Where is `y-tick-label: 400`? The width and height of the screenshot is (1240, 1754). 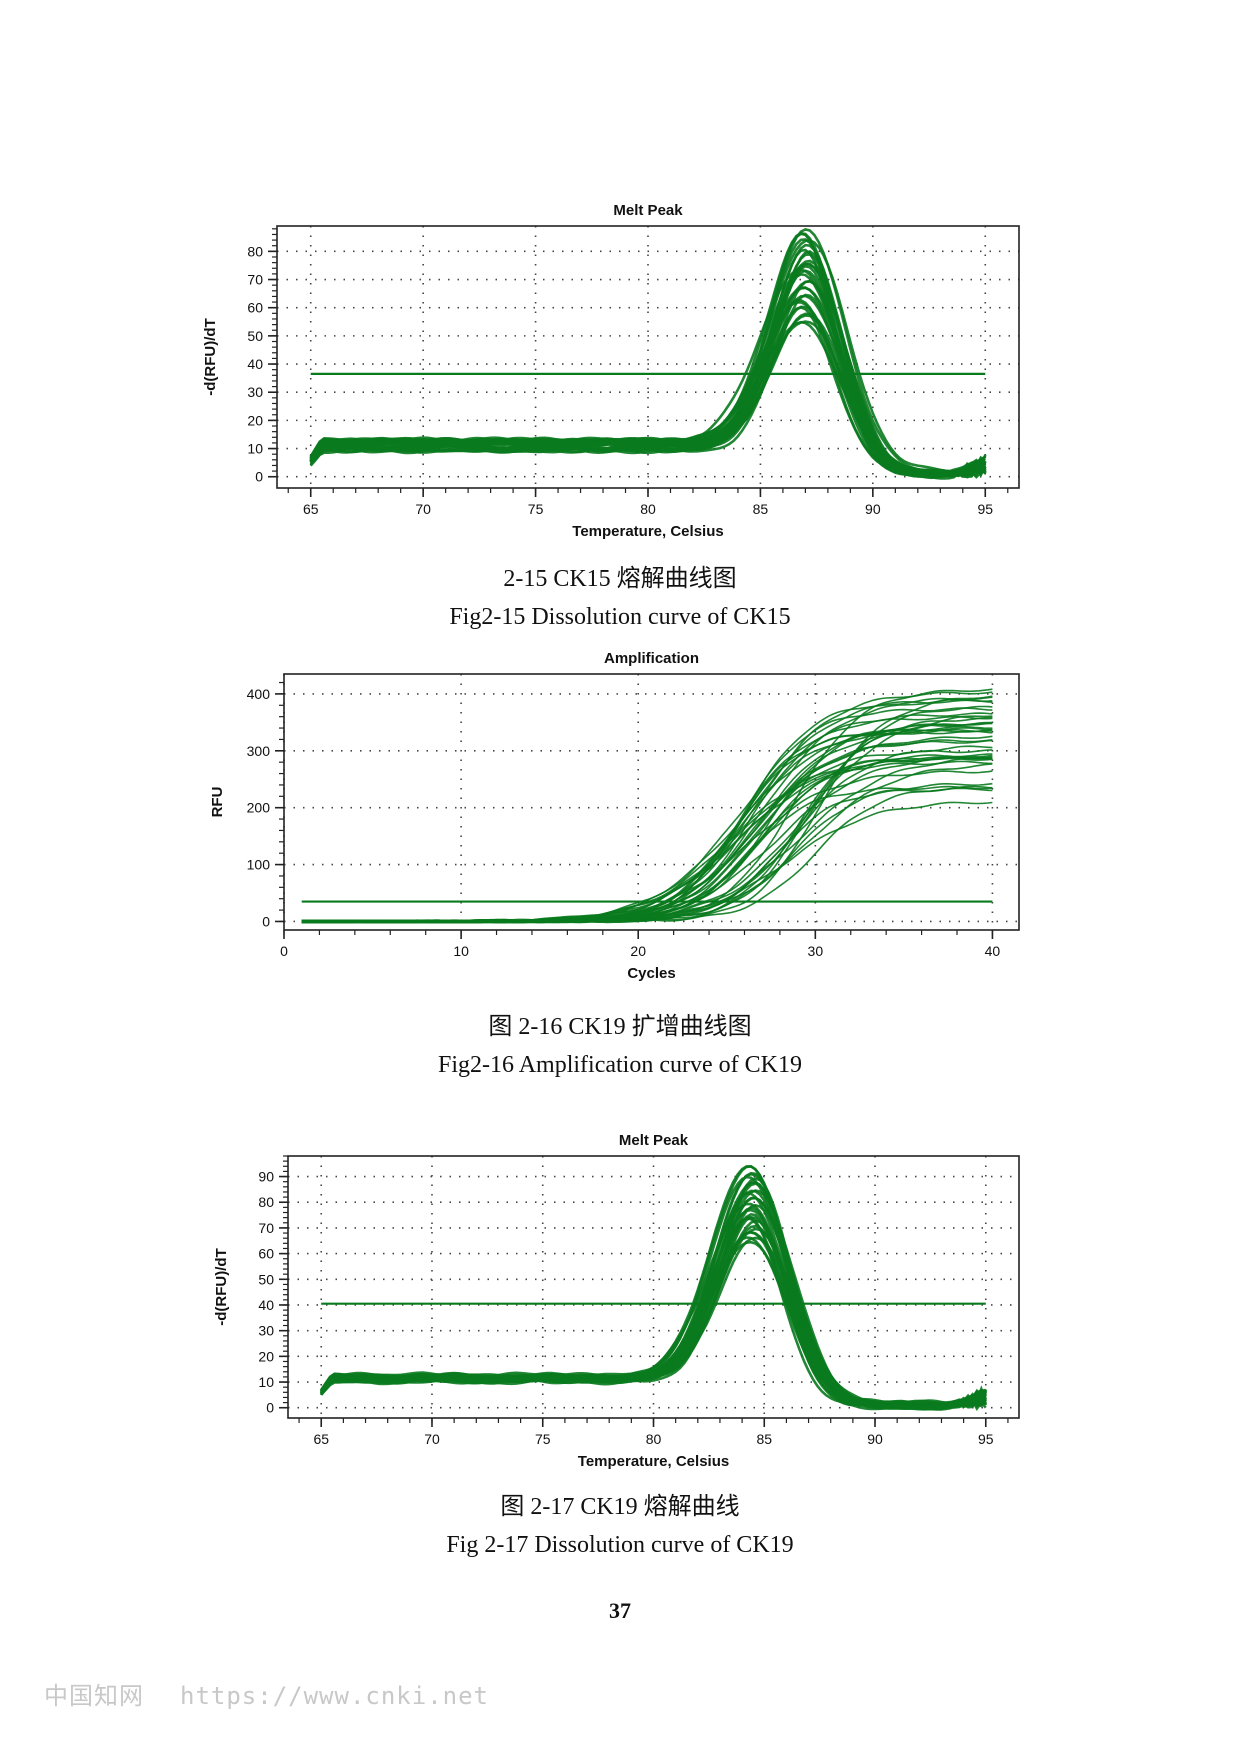
y-tick-label: 400 is located at coordinates (259, 694).